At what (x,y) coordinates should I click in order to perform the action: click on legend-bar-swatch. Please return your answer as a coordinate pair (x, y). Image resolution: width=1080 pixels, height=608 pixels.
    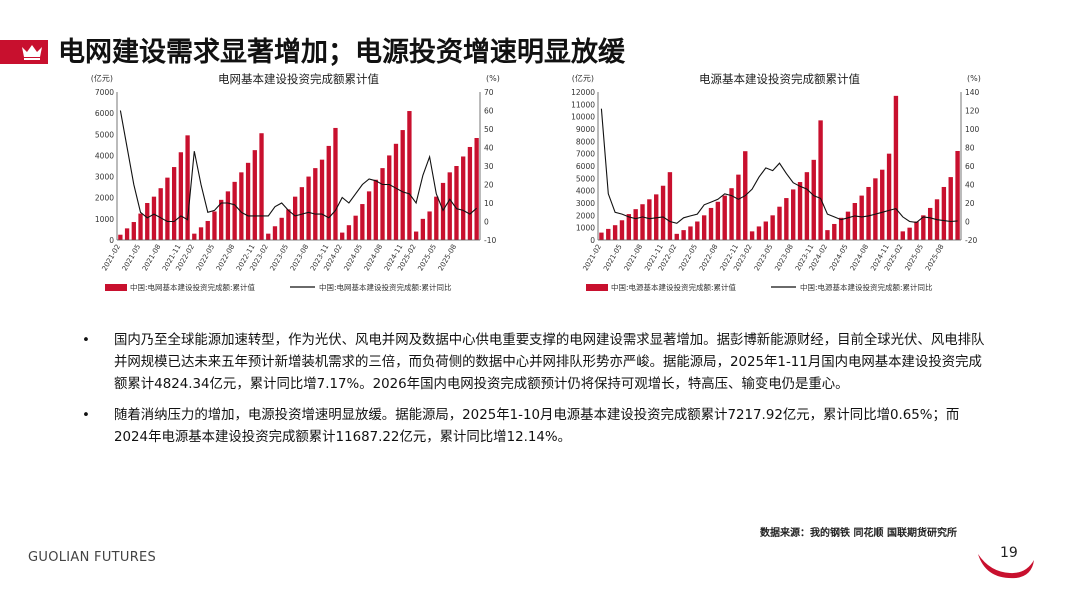
    Looking at the image, I should click on (116, 287).